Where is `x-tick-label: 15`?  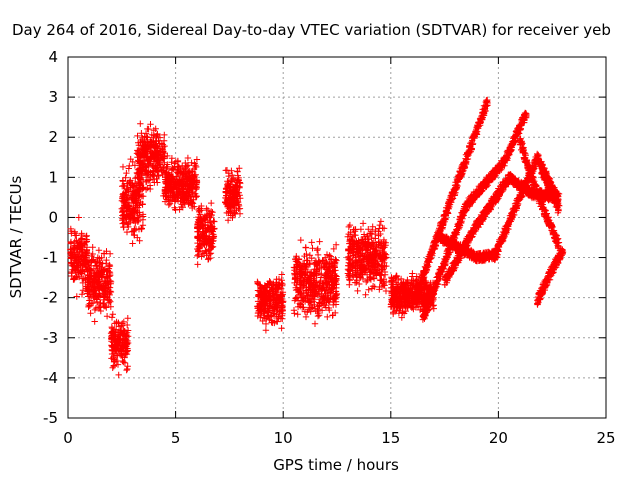 x-tick-label: 15 is located at coordinates (390, 438).